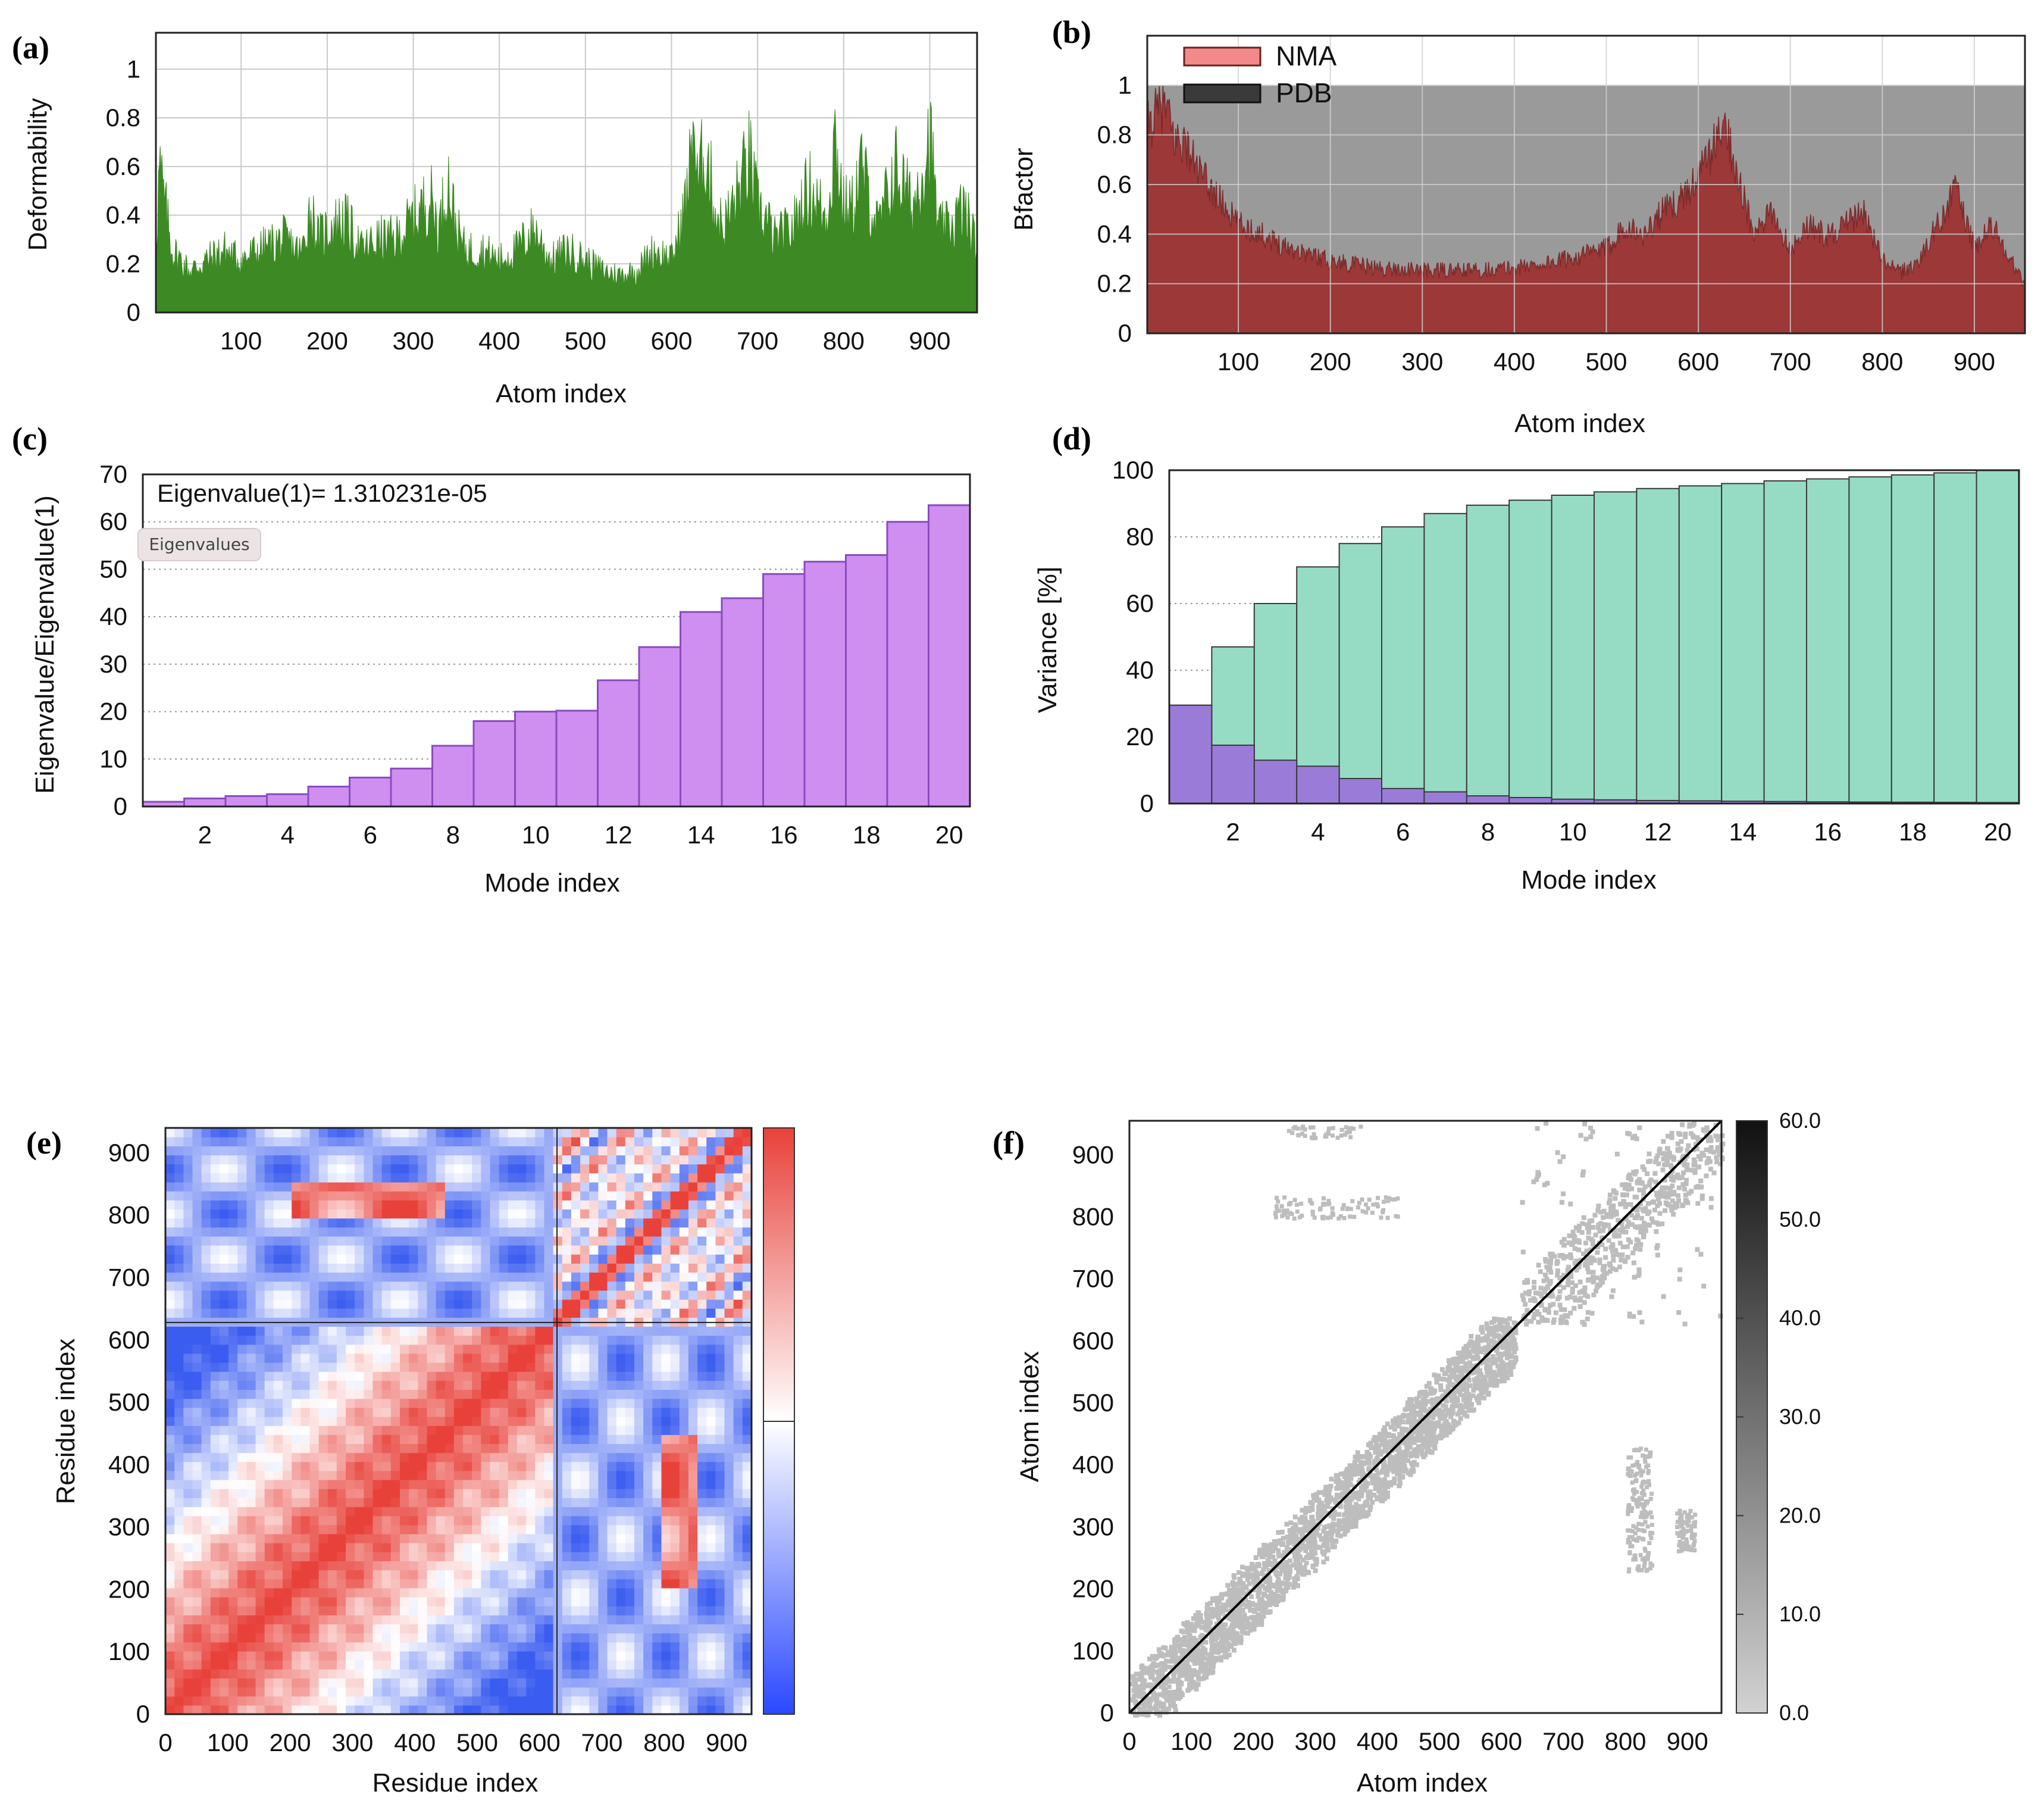 The image size is (2044, 1813). I want to click on x-tick-label: 6, so click(370, 835).